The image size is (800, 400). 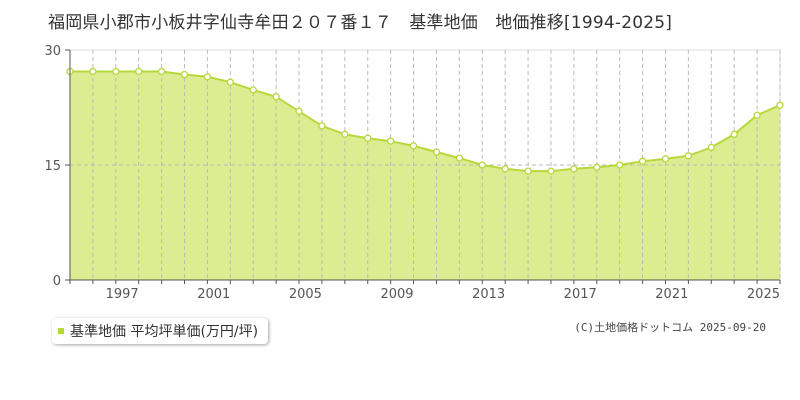 What do you see at coordinates (52, 166) in the screenshot?
I see `y-tick-label: 15` at bounding box center [52, 166].